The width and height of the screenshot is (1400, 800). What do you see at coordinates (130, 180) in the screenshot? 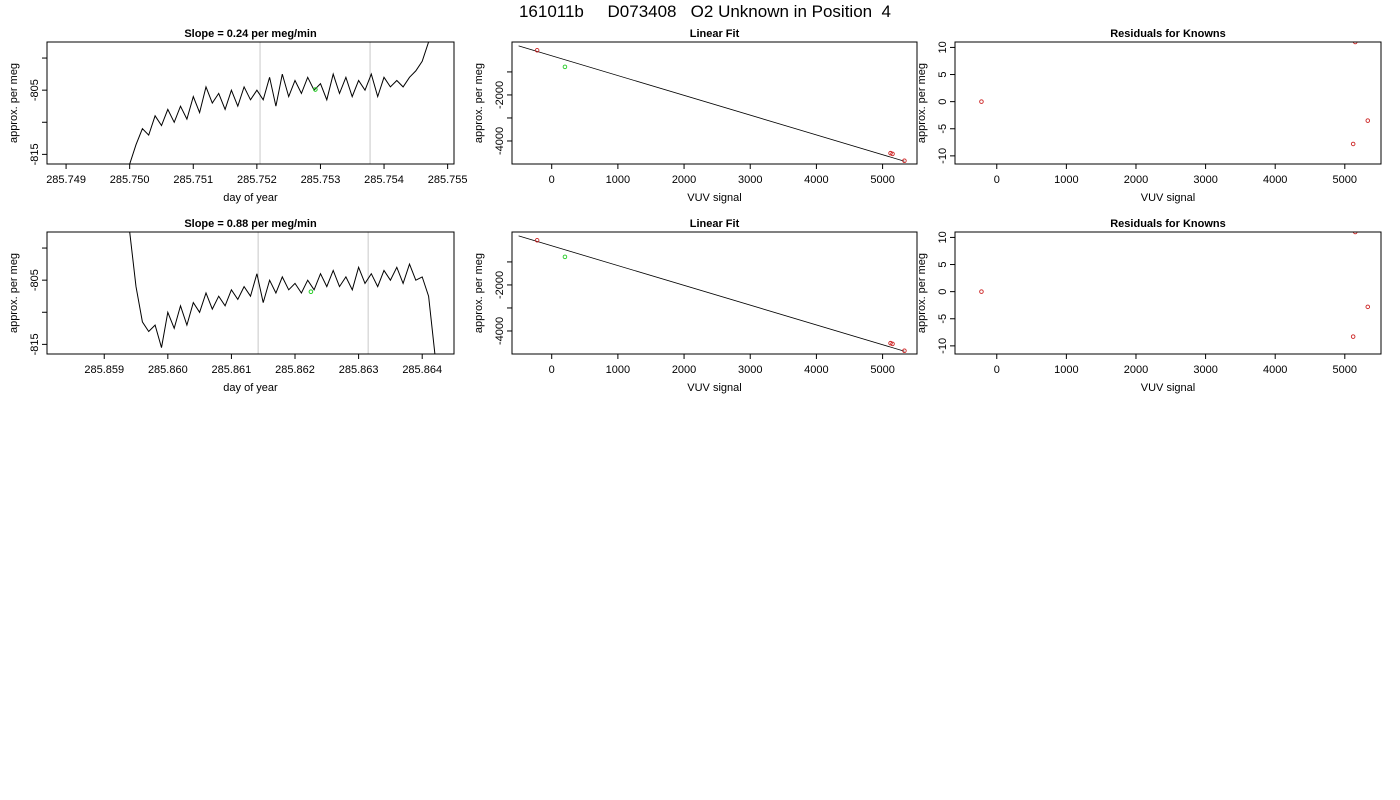
I see `panel-1-x-tick-label-2: 285.750` at bounding box center [130, 180].